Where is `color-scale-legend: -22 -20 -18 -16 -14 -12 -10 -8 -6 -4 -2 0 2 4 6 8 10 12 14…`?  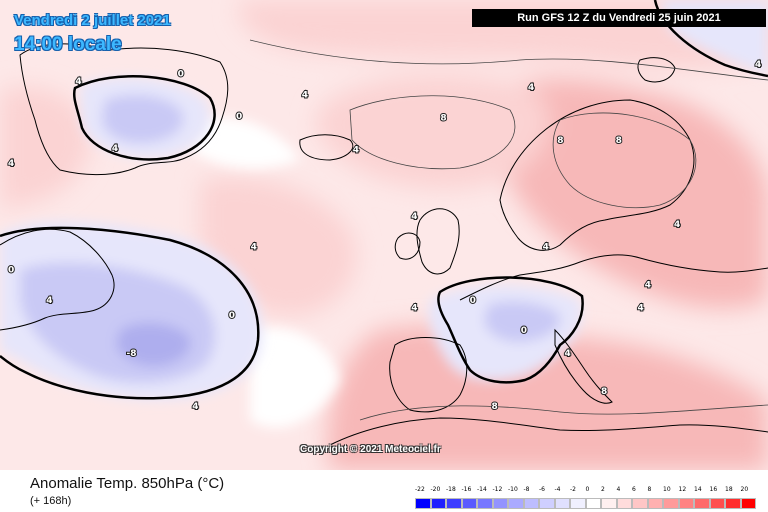
color-scale-legend: -22 -20 -18 -16 -14 -12 -10 -8 -6 -4 -2 0 2 4 6 8 10 12 14… is located at coordinates (585, 493).